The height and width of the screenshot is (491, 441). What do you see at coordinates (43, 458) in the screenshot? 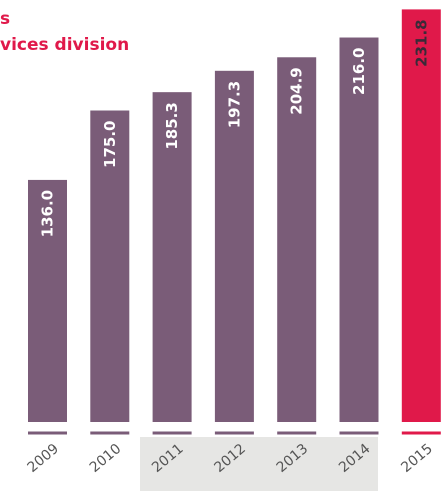
I see `x-tick-label: 2009` at bounding box center [43, 458].